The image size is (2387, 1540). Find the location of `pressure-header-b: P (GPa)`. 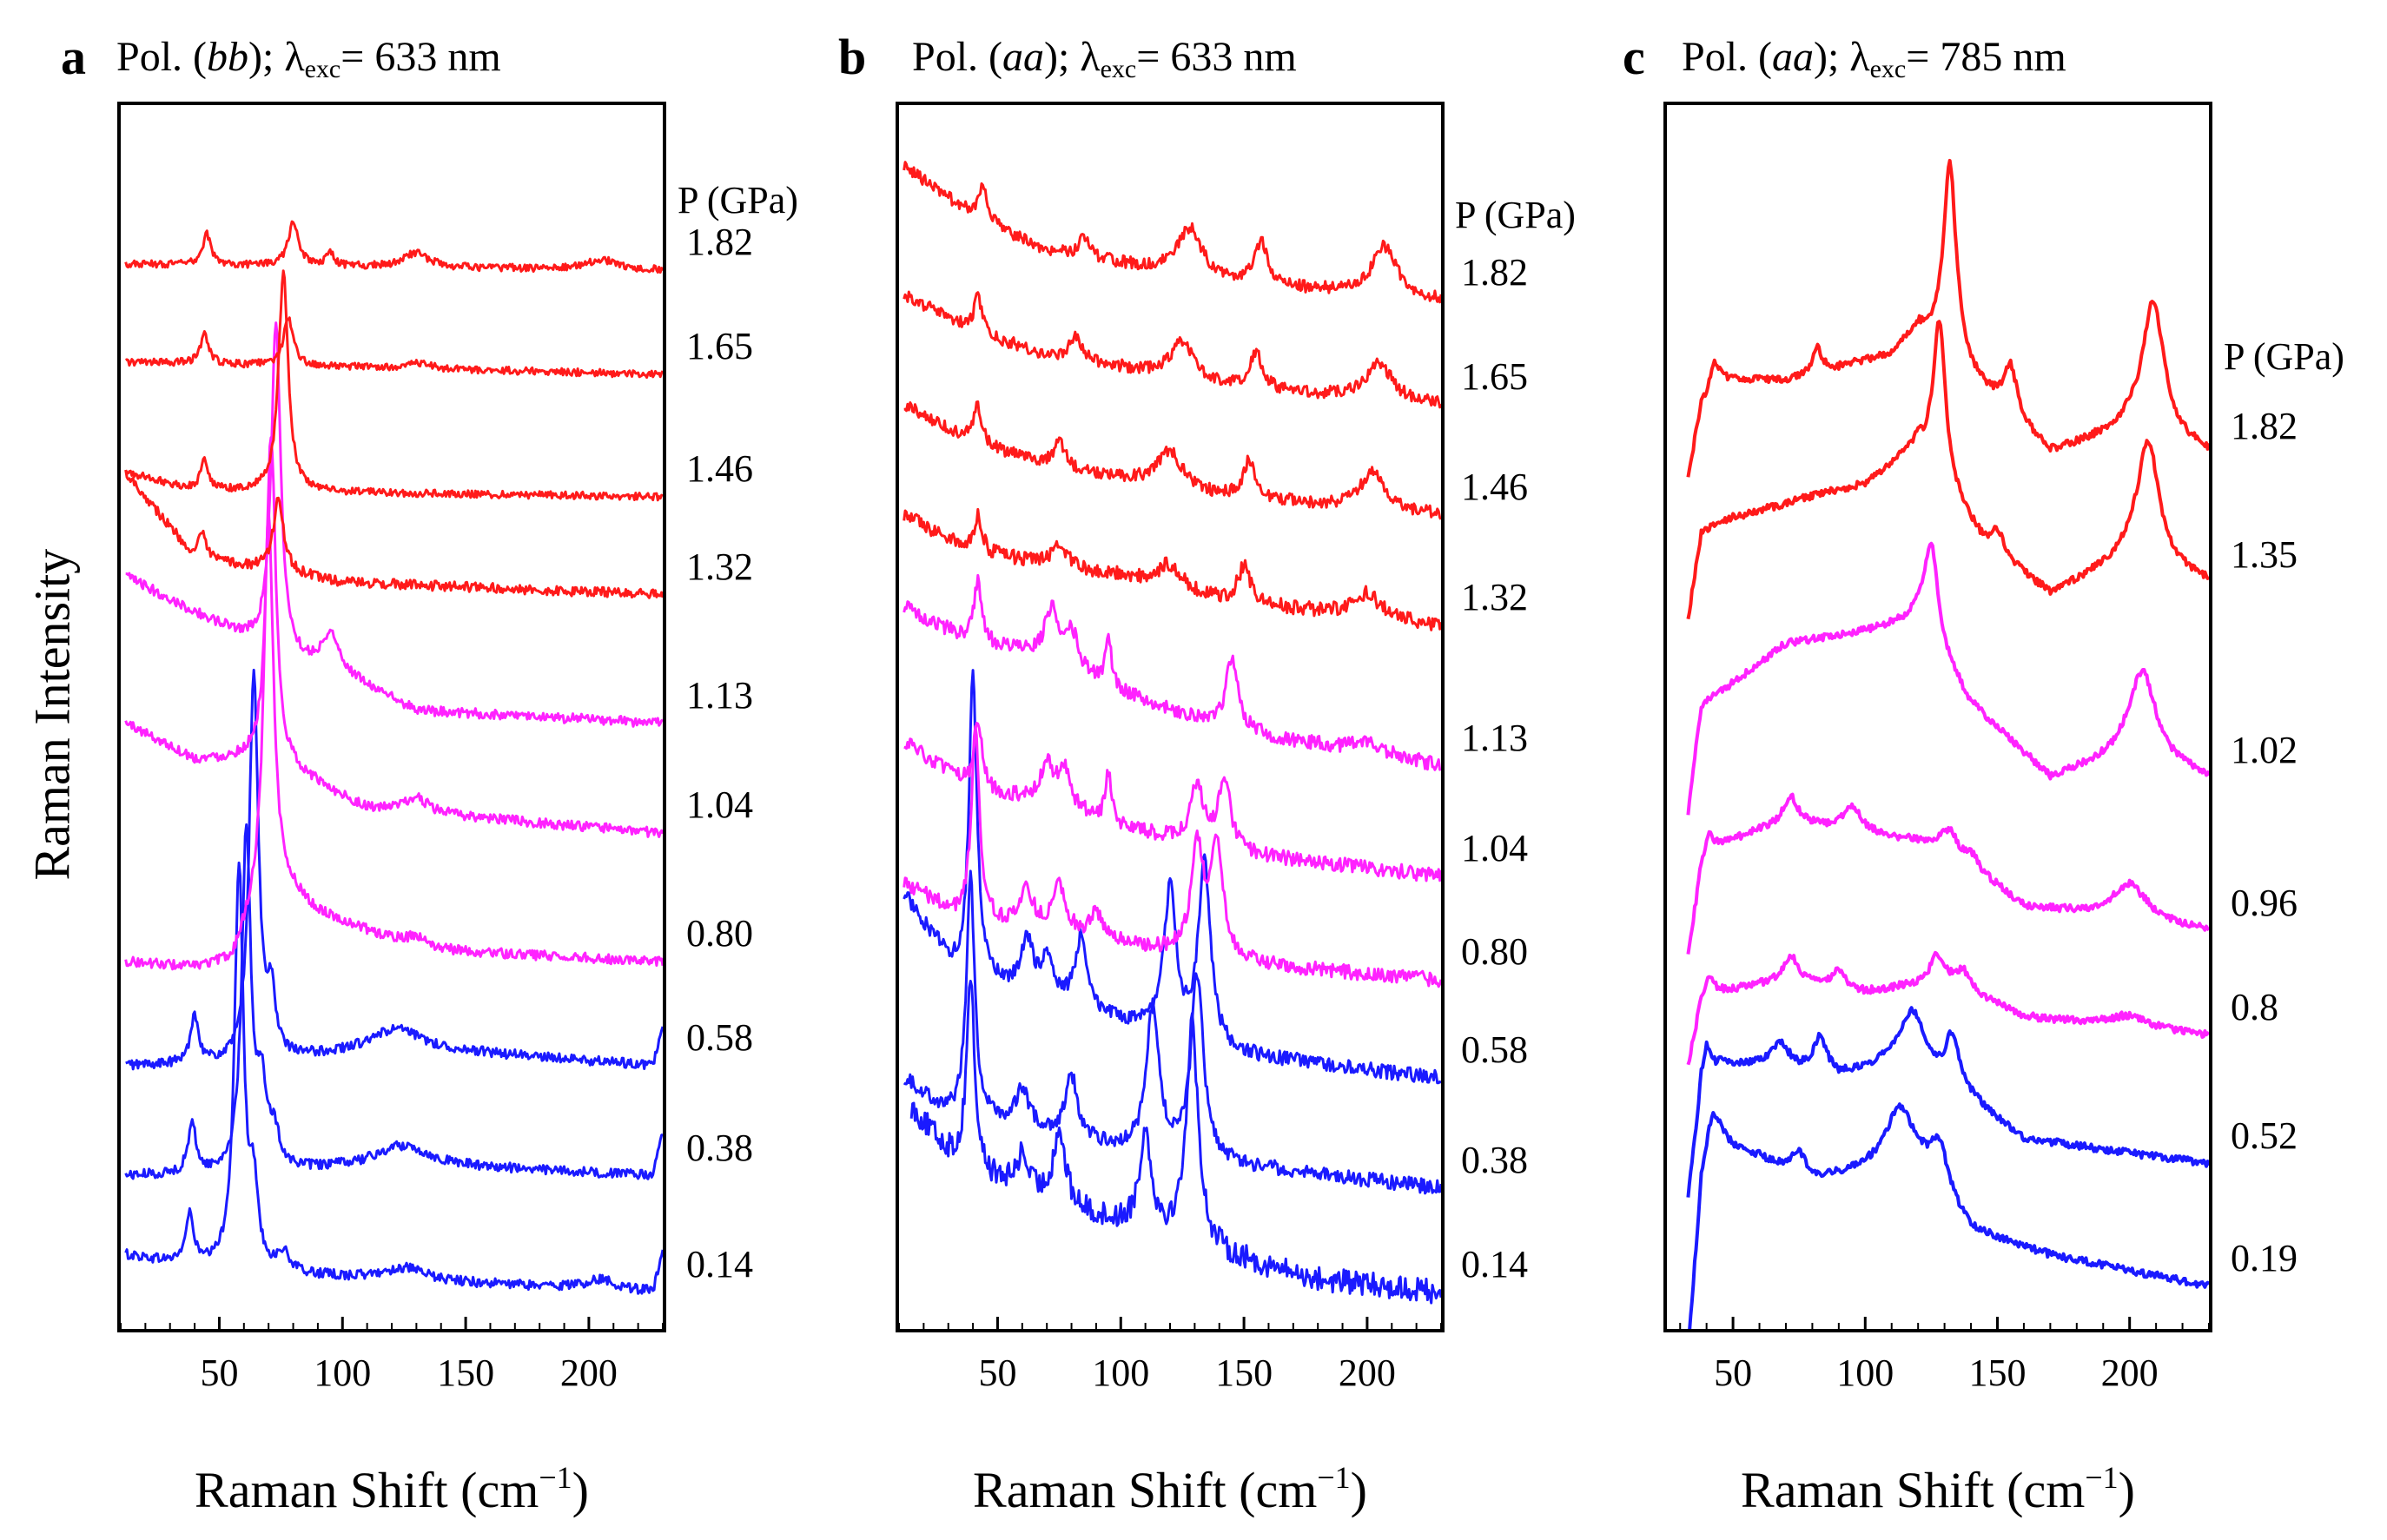

pressure-header-b: P (GPa) is located at coordinates (1515, 215).